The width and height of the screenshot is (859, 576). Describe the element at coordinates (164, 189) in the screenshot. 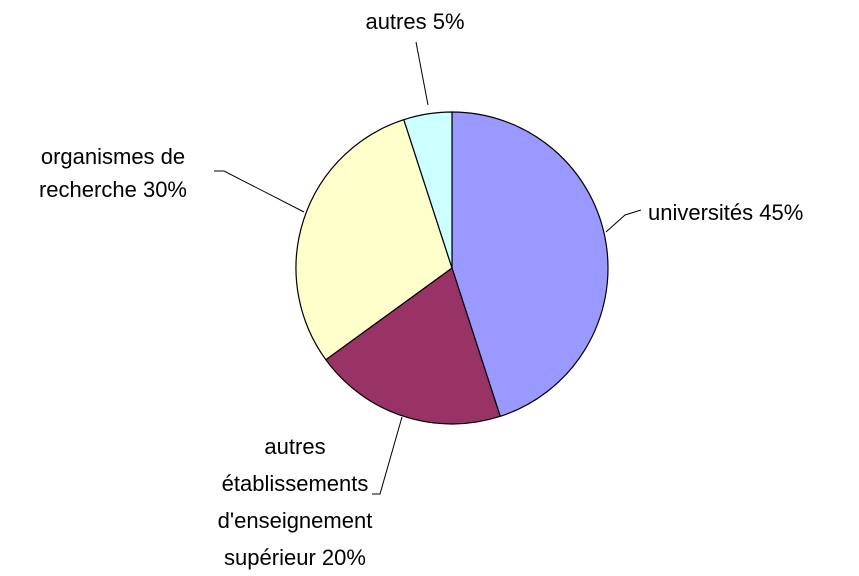

I see `value-label: 30%` at that location.